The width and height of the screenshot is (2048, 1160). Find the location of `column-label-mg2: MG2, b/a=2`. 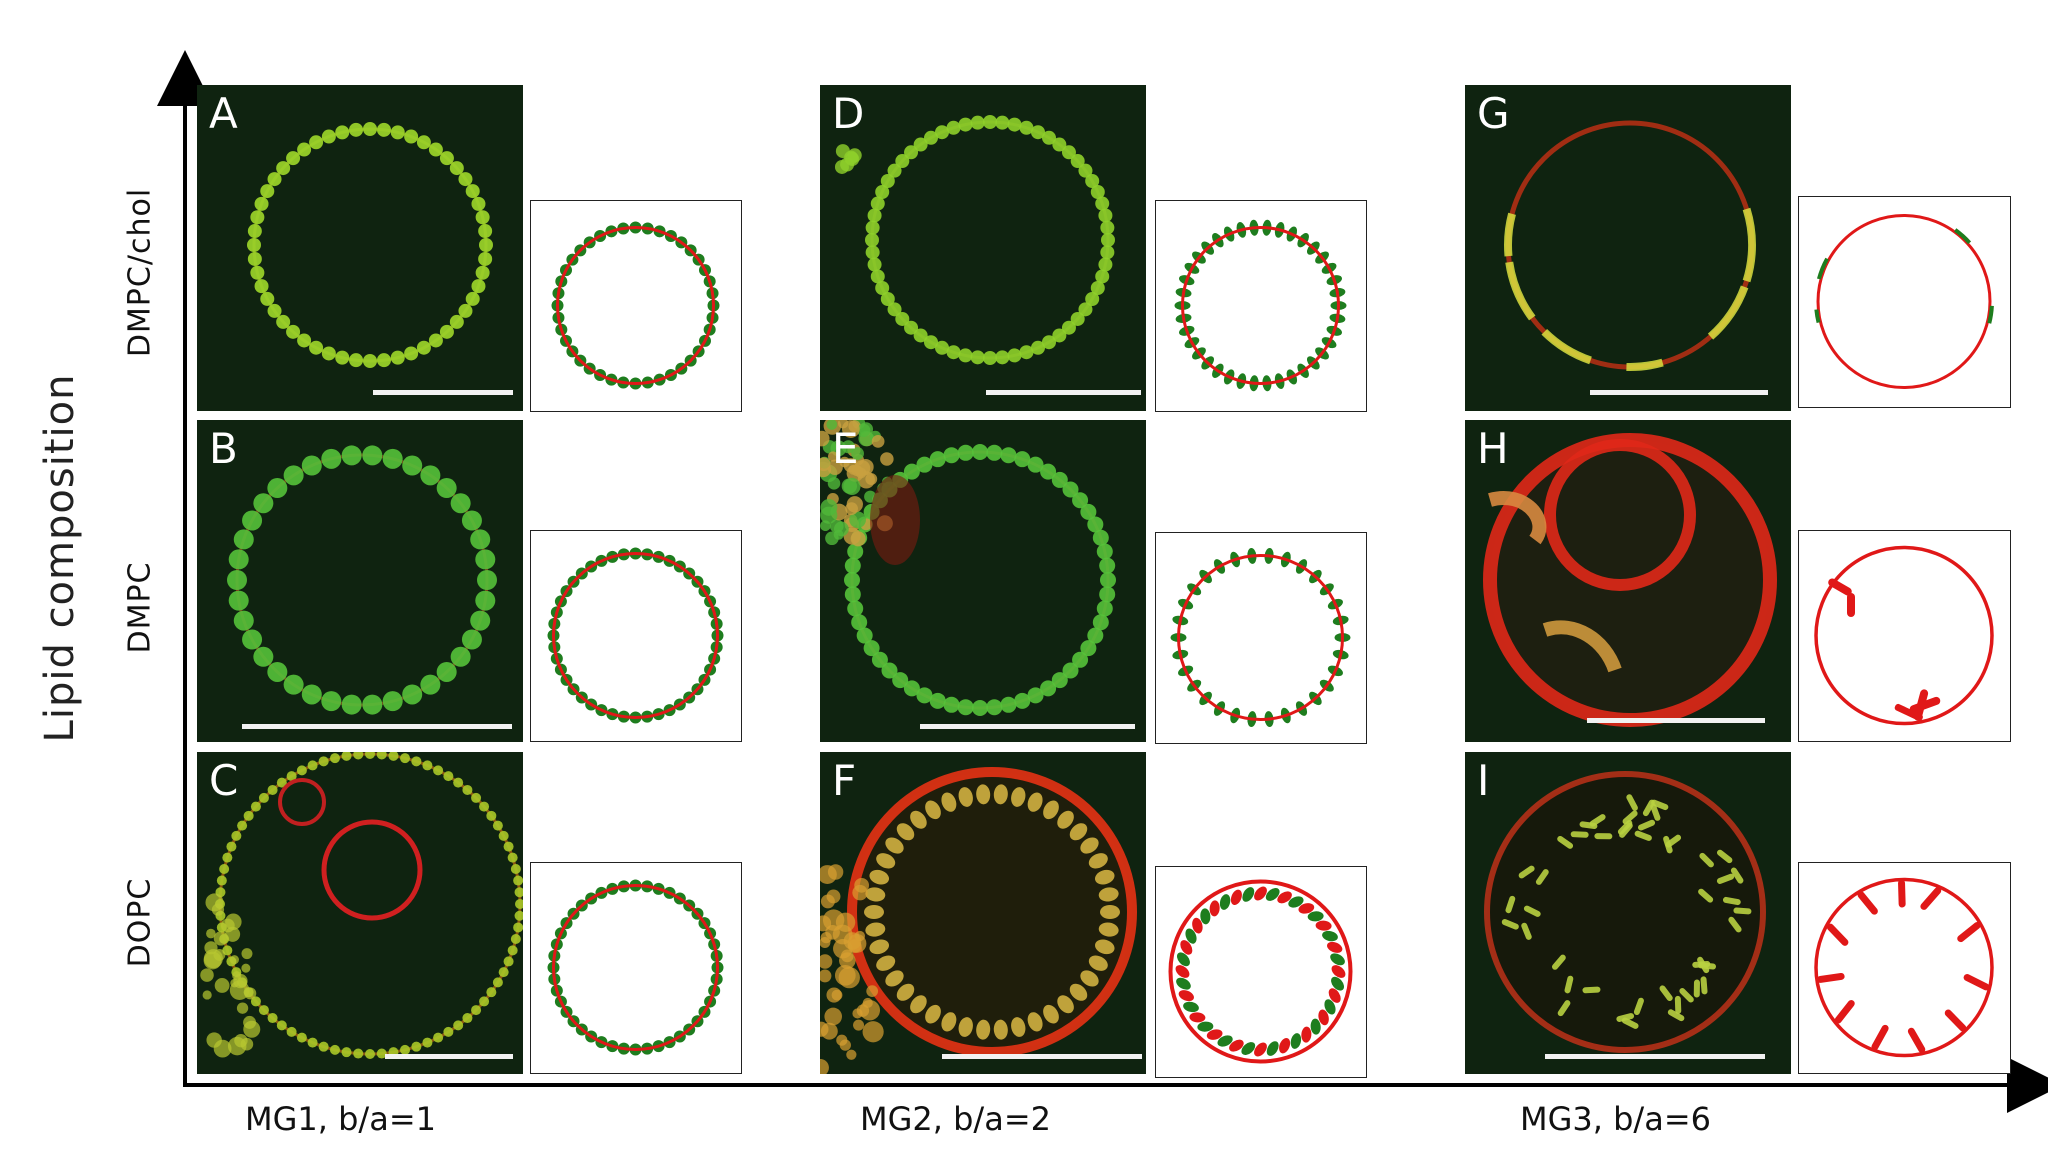

column-label-mg2: MG2, b/a=2 is located at coordinates (955, 1119).